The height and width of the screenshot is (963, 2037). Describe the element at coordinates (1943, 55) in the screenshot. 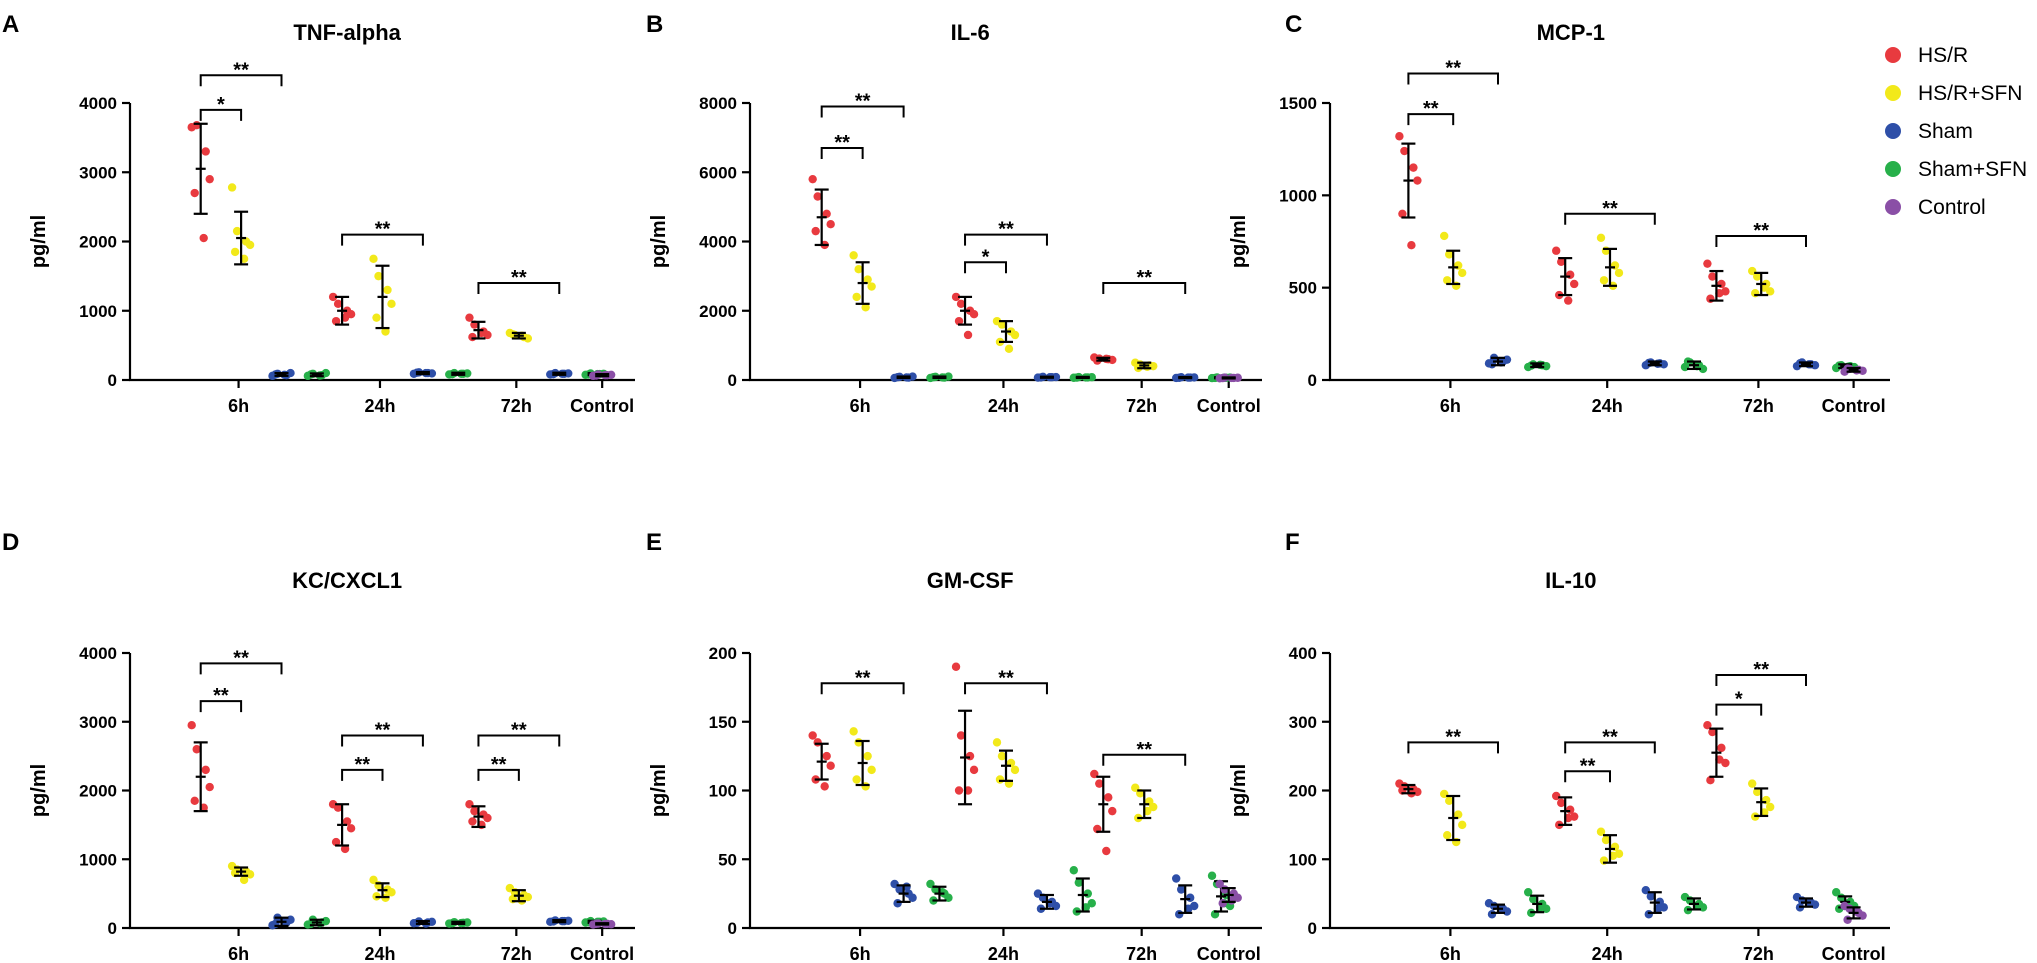

I see `legend-label: HS/R` at that location.